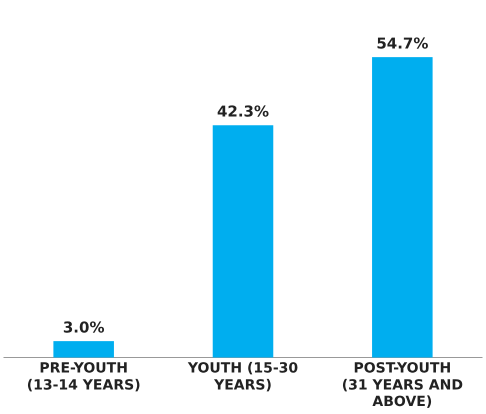 This screenshot has height=414, width=486. Describe the element at coordinates (402, 385) in the screenshot. I see `x-tick-label: POST-YOUTH (31 YEARS AND ABOVE)` at that location.